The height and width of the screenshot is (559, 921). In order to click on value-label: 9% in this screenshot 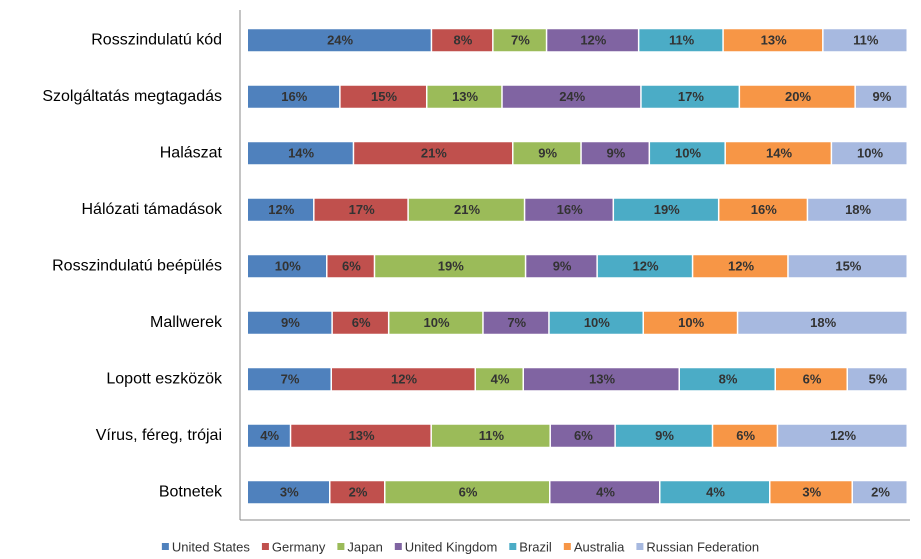, I will do `click(616, 153)`.